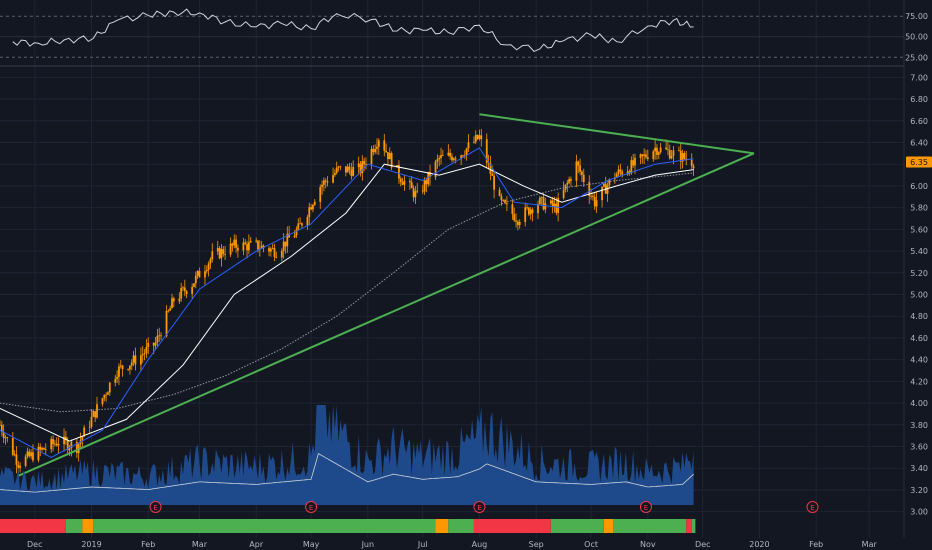 The height and width of the screenshot is (550, 932). What do you see at coordinates (347, 455) in the screenshot?
I see `volume-pane` at bounding box center [347, 455].